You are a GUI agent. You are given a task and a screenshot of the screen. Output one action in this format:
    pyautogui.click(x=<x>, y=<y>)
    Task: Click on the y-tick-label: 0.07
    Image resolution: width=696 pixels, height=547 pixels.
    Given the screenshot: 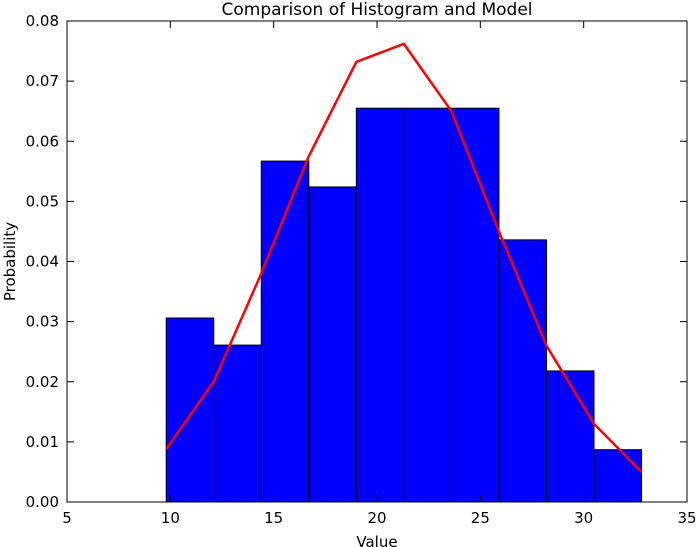 What is the action you would take?
    pyautogui.click(x=42, y=81)
    